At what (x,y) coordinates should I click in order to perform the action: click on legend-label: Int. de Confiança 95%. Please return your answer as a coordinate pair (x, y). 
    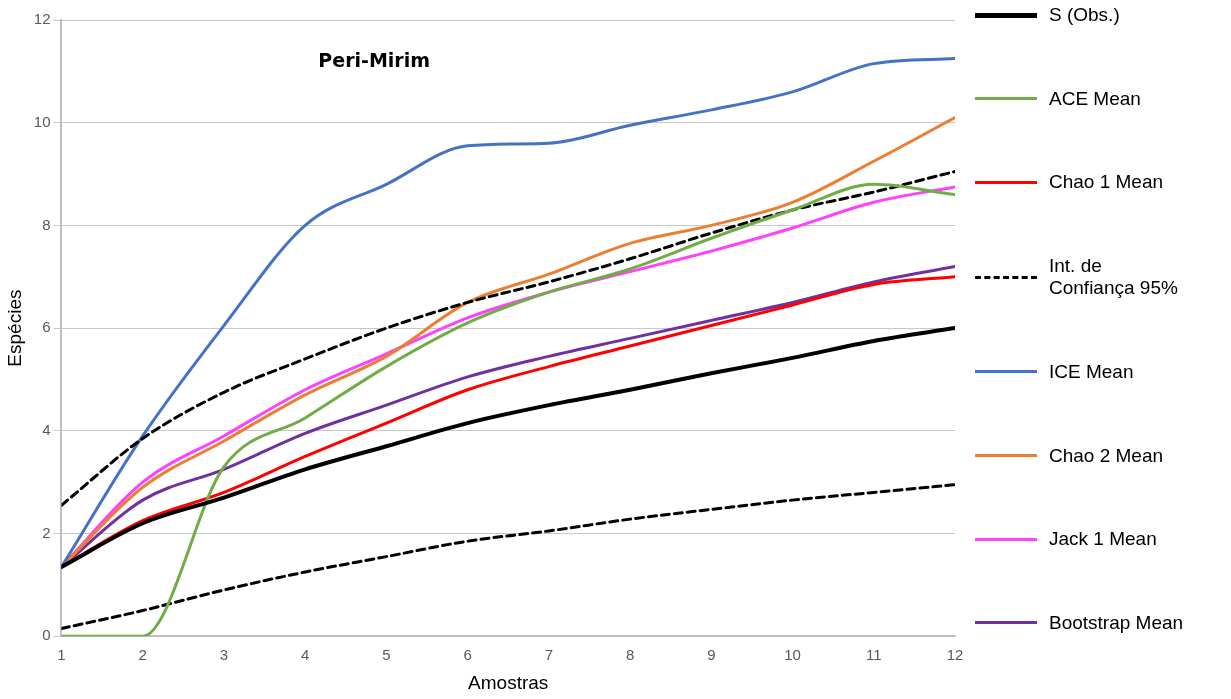
    Looking at the image, I should click on (1114, 277).